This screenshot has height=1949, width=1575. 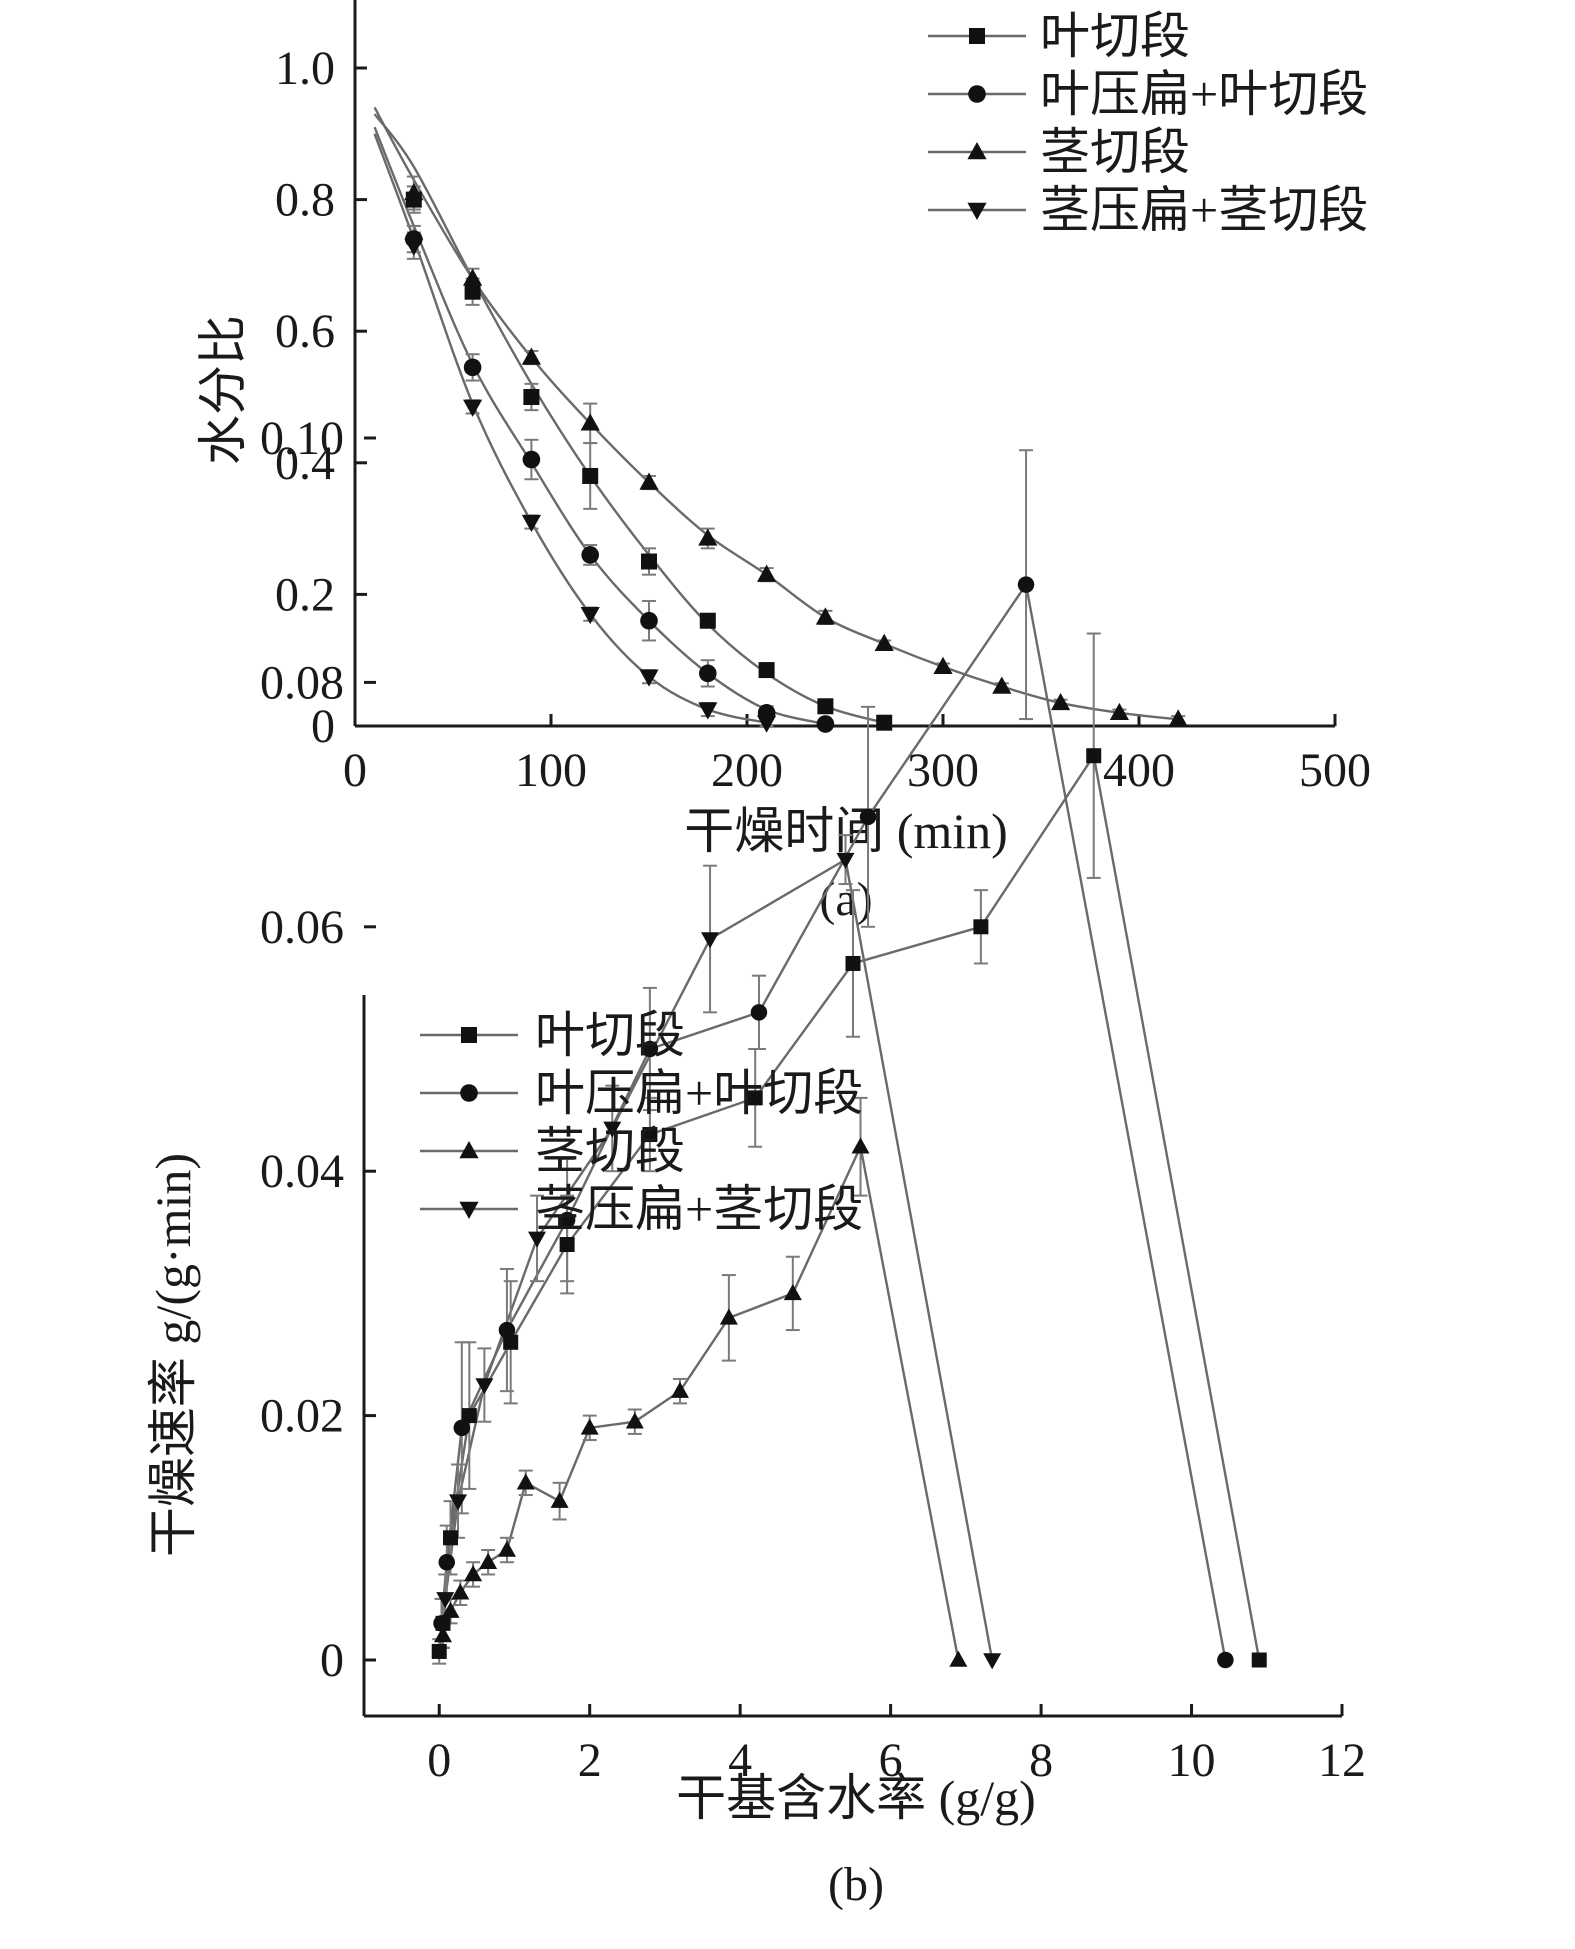 I want to click on x-tick-label: 6, so click(x=891, y=1760).